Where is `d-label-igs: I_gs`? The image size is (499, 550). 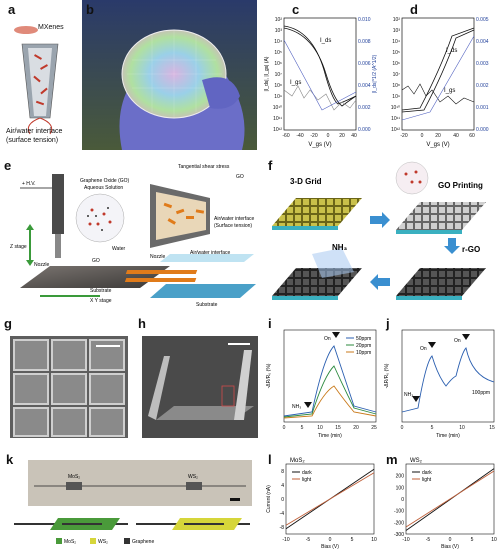
d-label-igs: I_gs is located at coordinates (449, 91).